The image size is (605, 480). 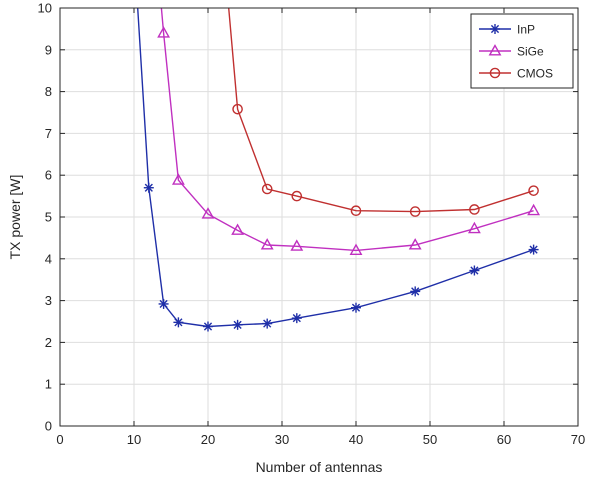 I want to click on y-tick-label: 0, so click(x=48, y=426).